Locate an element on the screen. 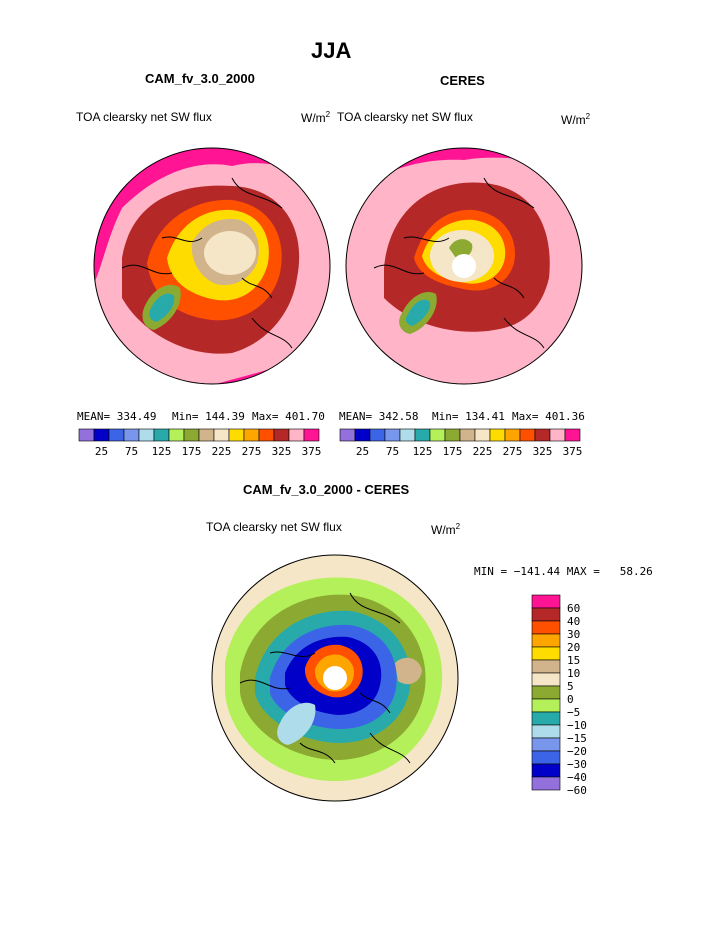  panel2-colorbar-tick: 325 is located at coordinates (543, 451).